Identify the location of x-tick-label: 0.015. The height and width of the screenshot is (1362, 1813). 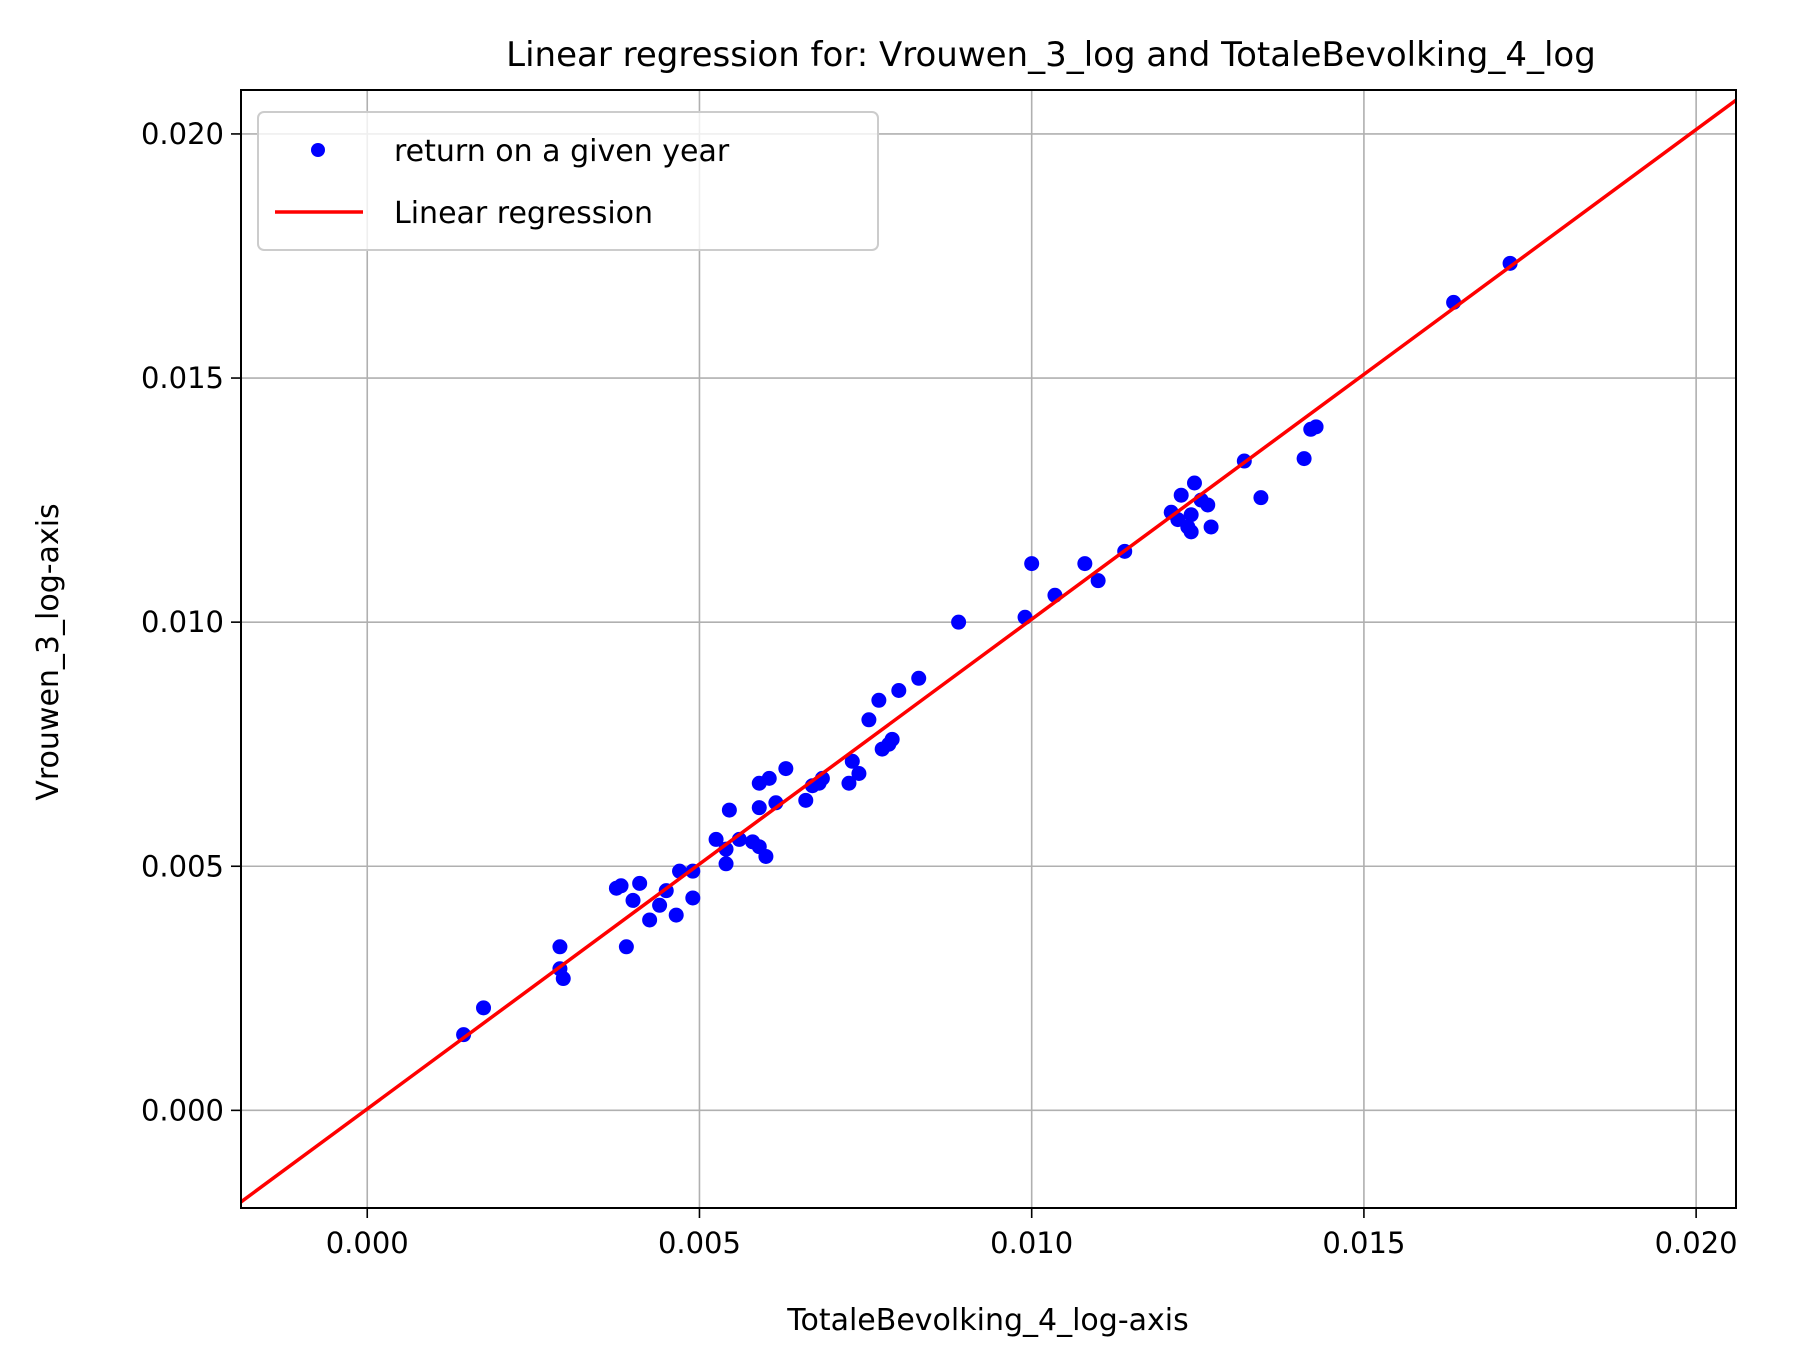
(1363, 1243).